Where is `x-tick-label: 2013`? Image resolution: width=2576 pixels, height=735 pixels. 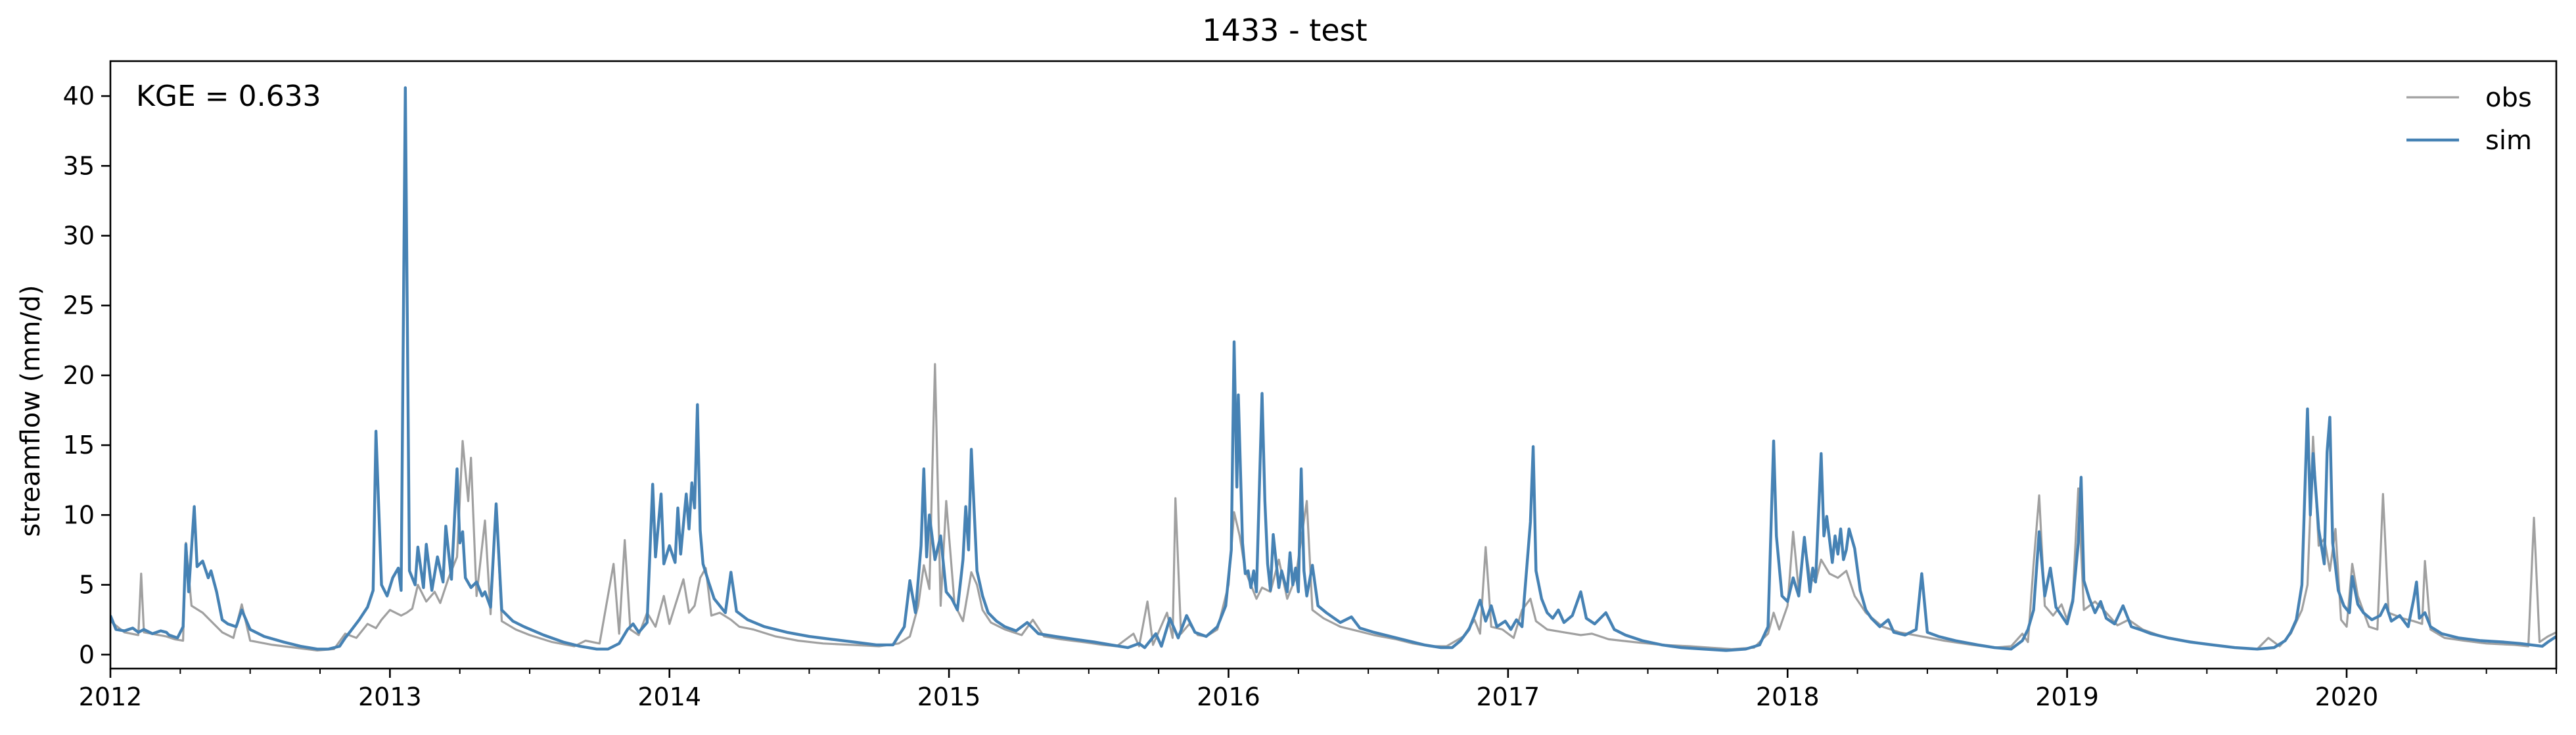 x-tick-label: 2013 is located at coordinates (390, 696).